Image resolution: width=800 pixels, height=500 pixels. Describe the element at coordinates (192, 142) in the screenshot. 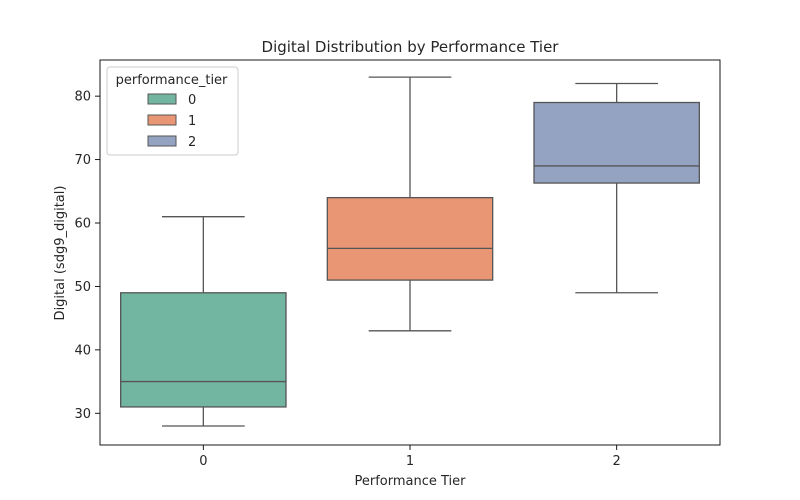

I see `legend-entry-label: 2` at that location.